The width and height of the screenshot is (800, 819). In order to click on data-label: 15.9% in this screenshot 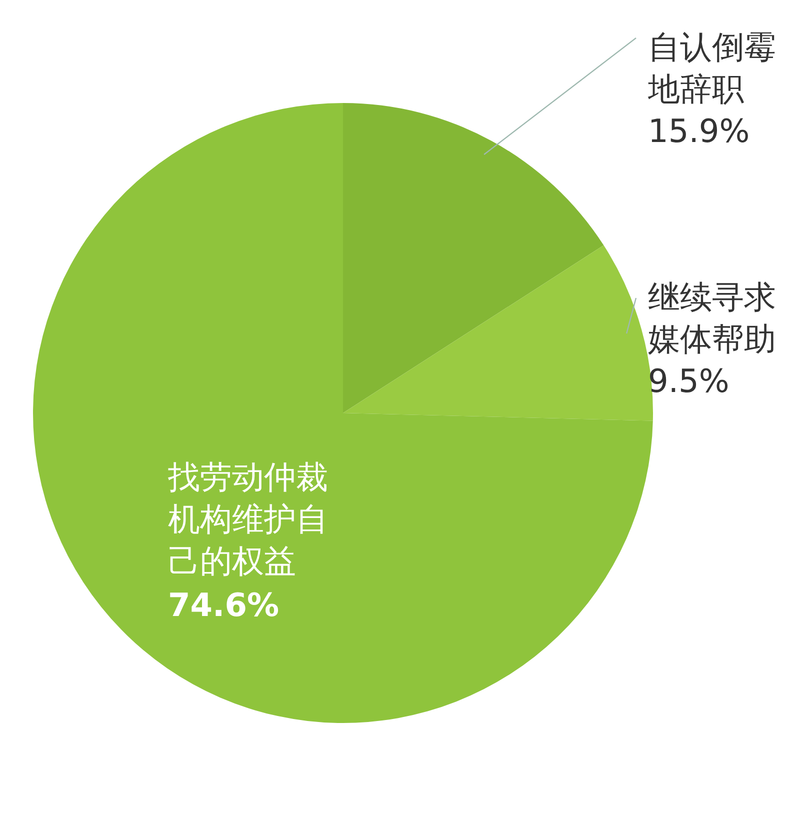, I will do `click(699, 131)`.